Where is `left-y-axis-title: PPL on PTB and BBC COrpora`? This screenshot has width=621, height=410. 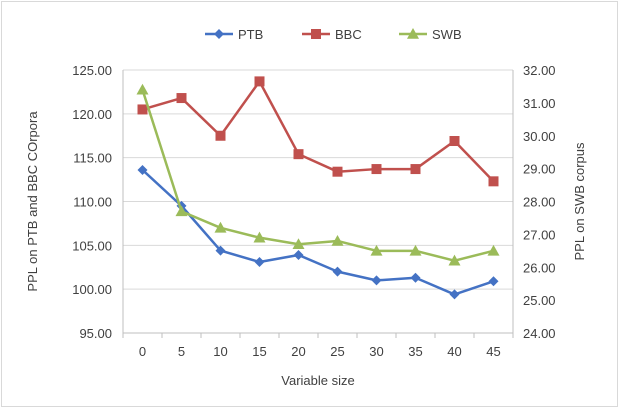 left-y-axis-title: PPL on PTB and BBC COrpora is located at coordinates (32, 201).